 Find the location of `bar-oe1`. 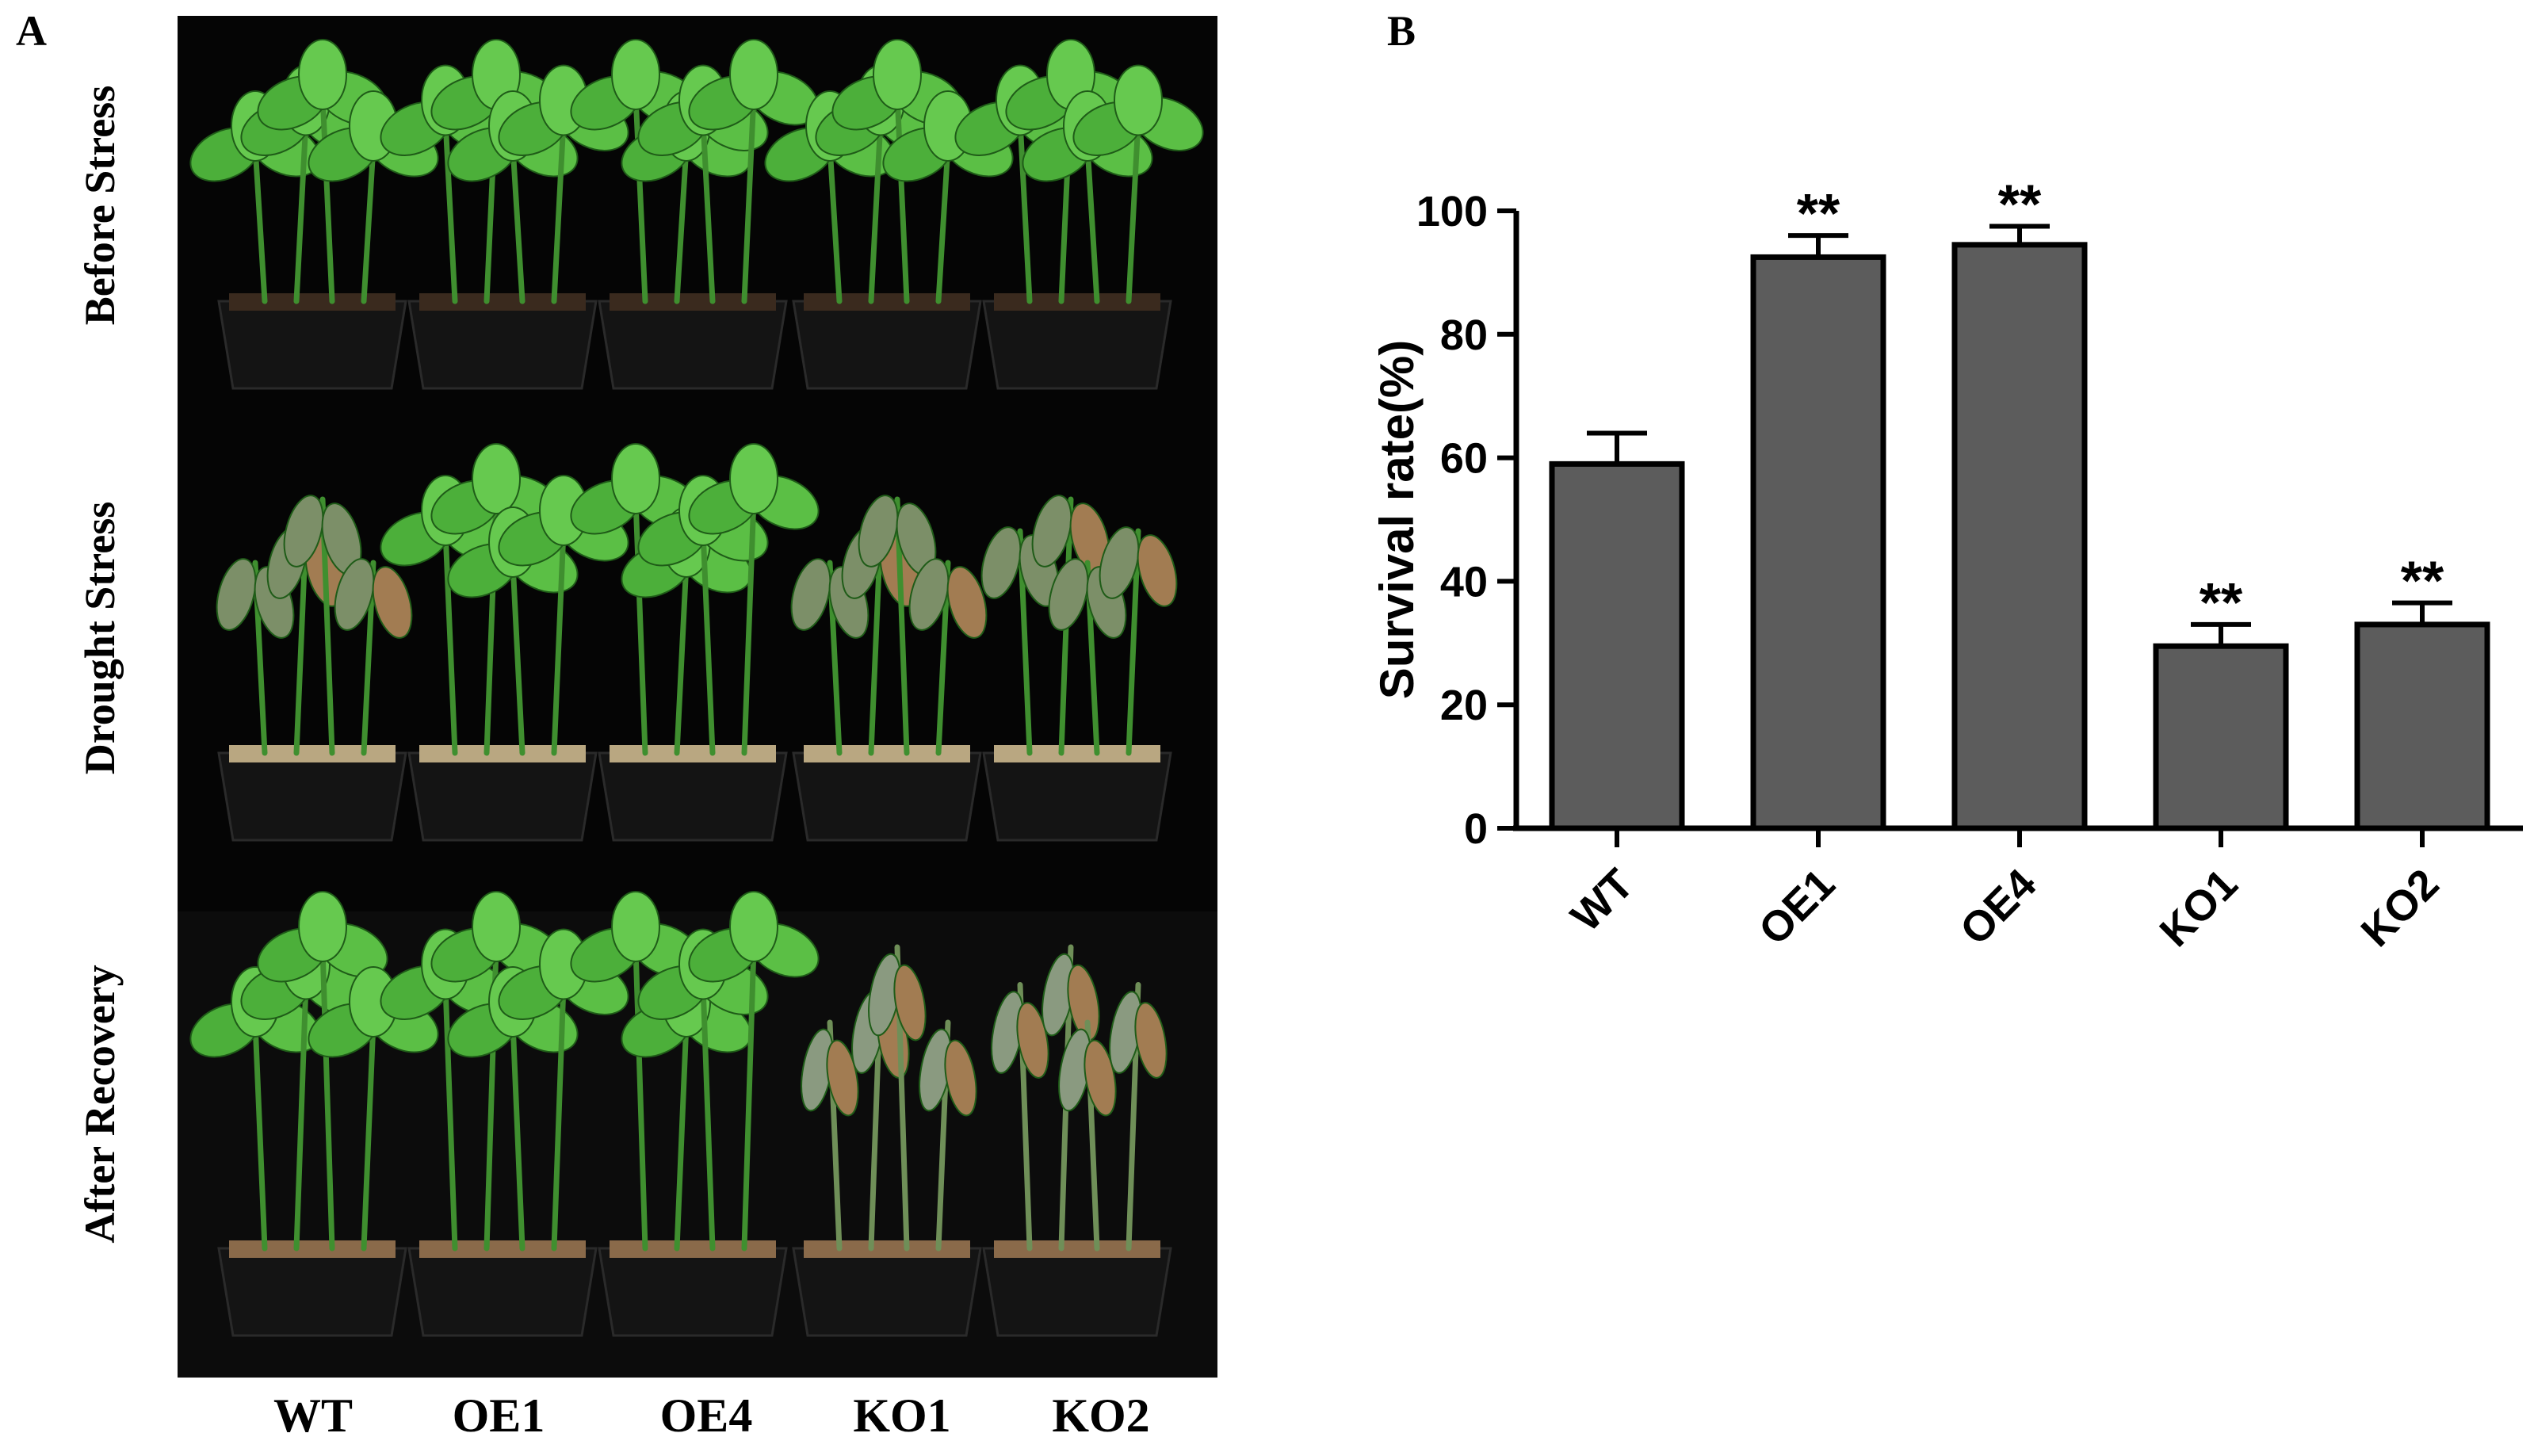

bar-oe1 is located at coordinates (1818, 542).